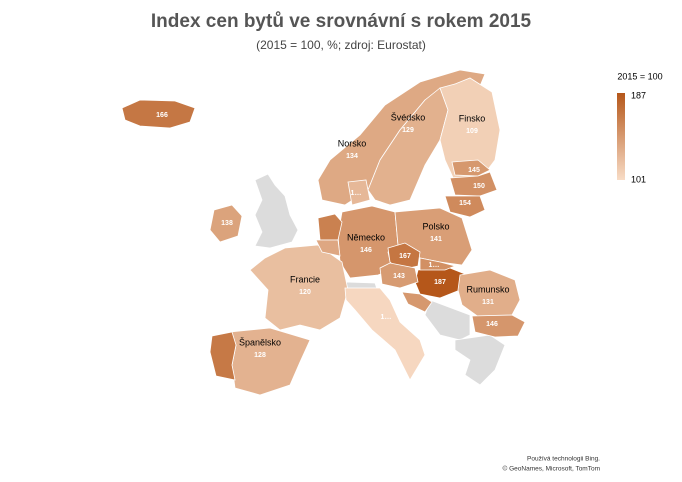 The width and height of the screenshot is (682, 482). Describe the element at coordinates (488, 302) in the screenshot. I see `region-value: 131` at that location.